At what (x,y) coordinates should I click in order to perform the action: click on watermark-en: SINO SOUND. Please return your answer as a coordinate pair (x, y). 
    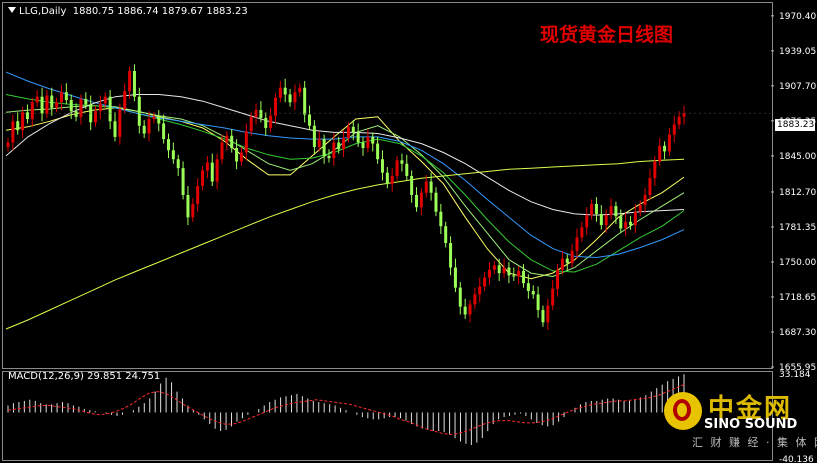
    Looking at the image, I should click on (751, 424).